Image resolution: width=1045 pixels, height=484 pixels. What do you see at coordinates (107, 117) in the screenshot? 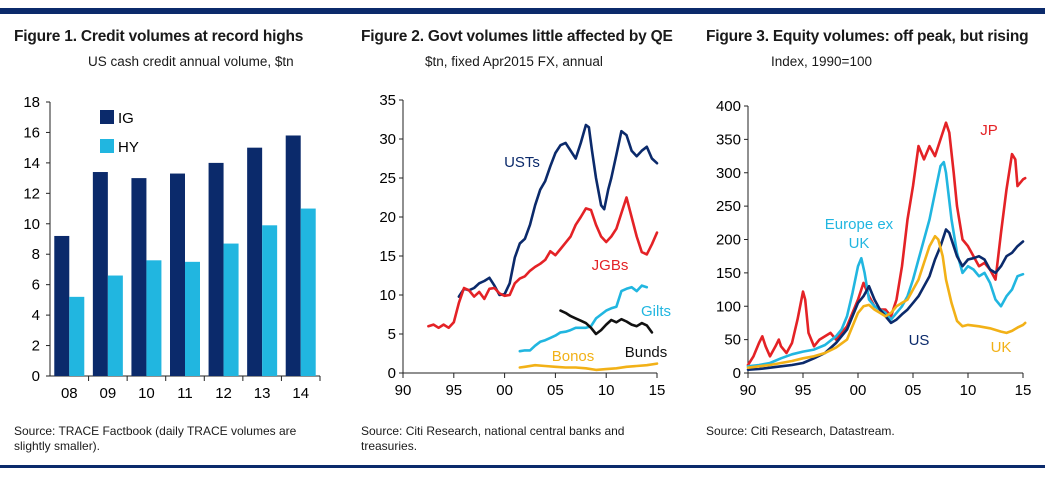
I see `legend-swatch-ig` at bounding box center [107, 117].